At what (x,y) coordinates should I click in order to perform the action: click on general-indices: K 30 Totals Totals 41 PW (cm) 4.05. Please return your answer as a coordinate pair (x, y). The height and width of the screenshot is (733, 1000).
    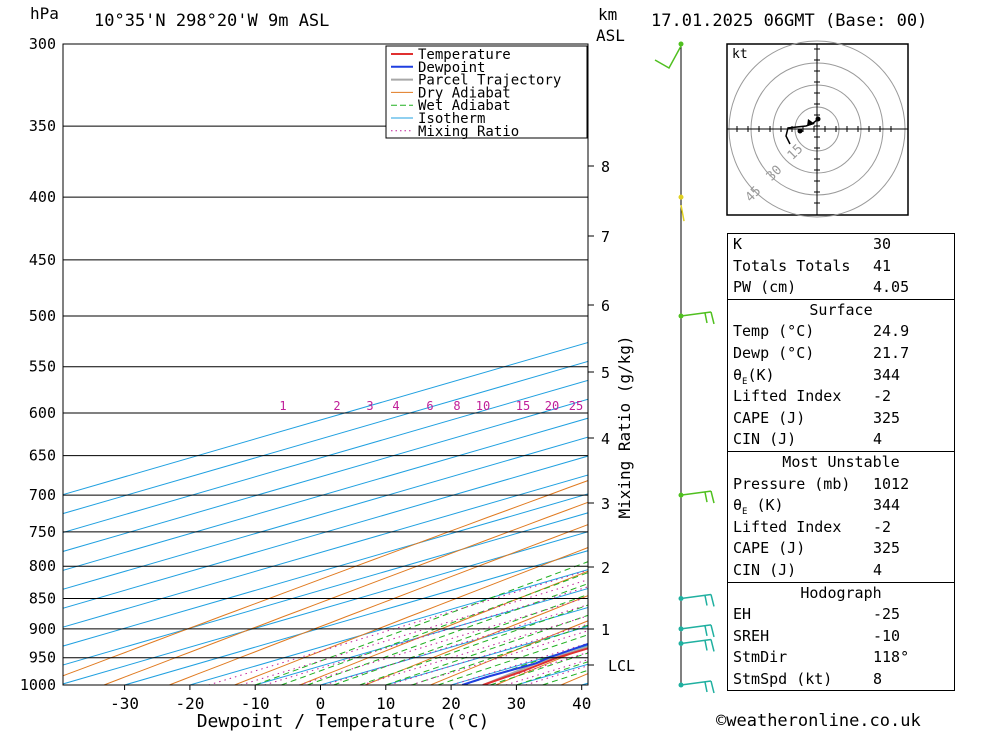
    Looking at the image, I should click on (841, 267).